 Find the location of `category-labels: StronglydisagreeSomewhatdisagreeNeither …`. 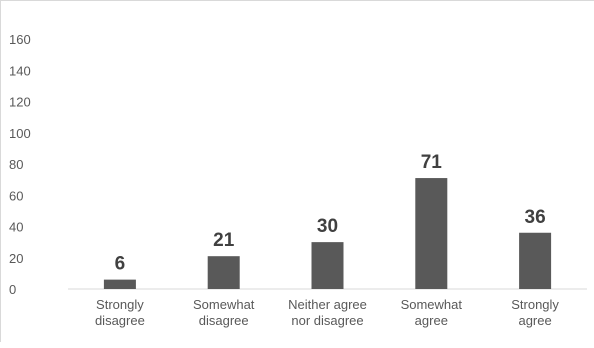

category-labels: StronglydisagreeSomewhatdisagreeNeither … is located at coordinates (327, 312).